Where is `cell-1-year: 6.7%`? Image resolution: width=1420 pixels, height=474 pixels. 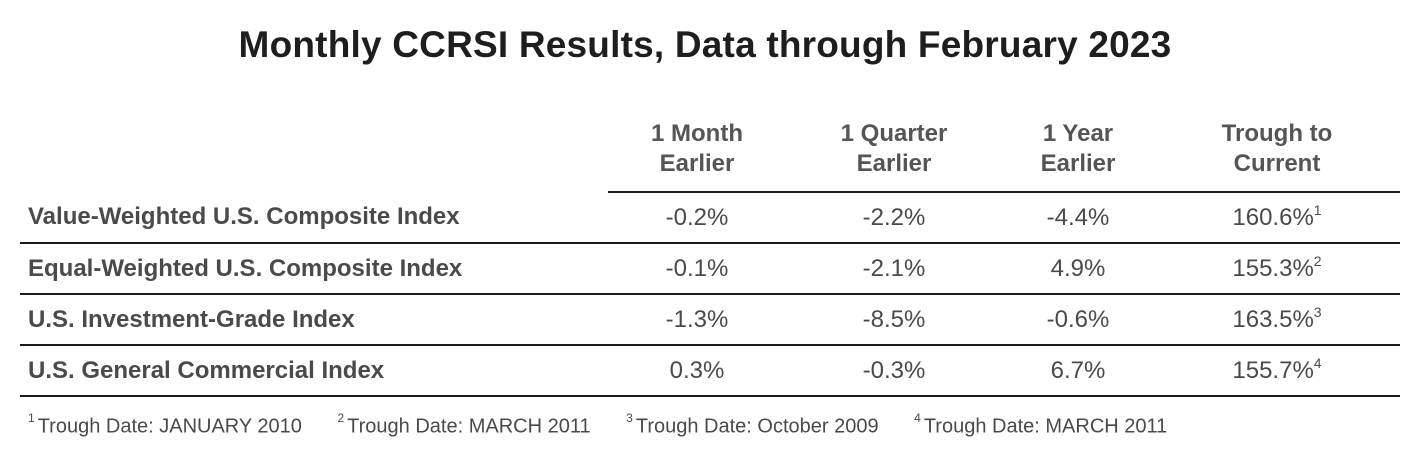
cell-1-year: 6.7% is located at coordinates (1078, 371).